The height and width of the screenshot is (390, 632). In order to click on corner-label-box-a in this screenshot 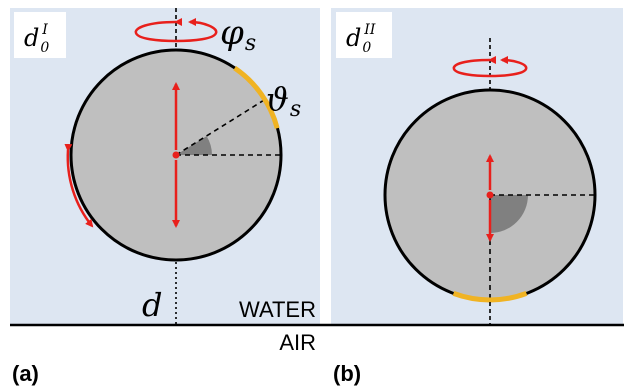, I will do `click(40, 35)`.